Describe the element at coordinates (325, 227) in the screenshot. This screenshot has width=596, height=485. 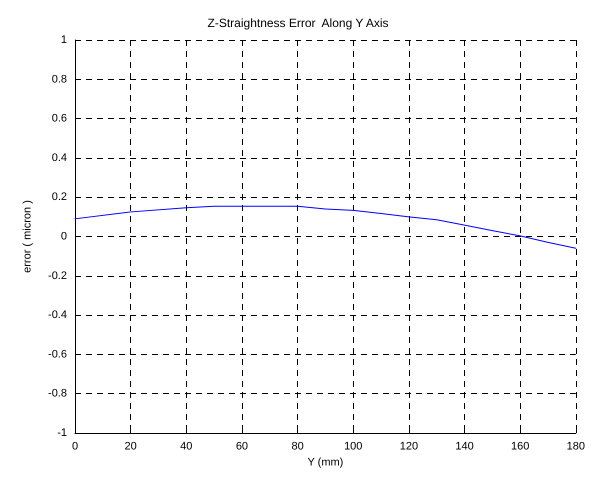
I see `line-series` at that location.